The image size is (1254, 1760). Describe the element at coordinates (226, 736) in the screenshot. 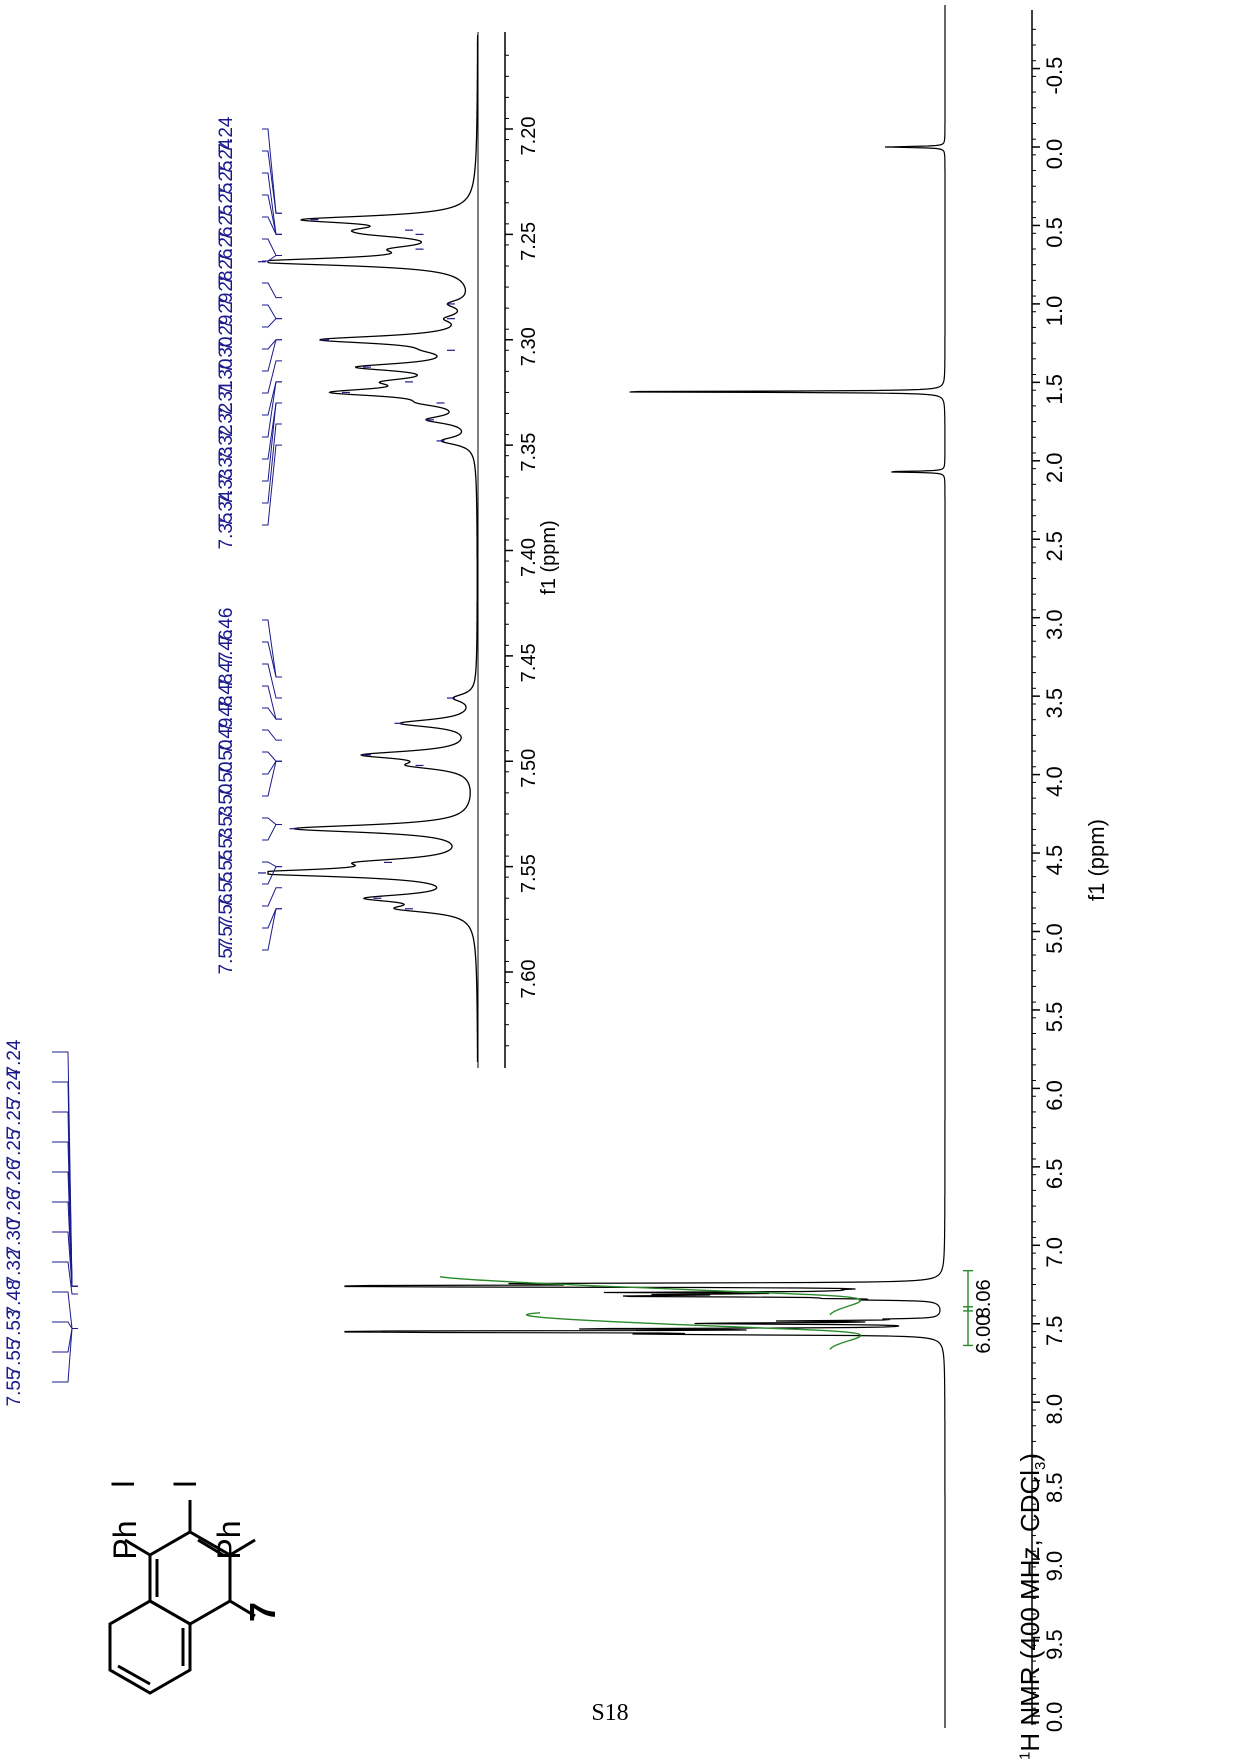

I see `inset-peak-label: 7.49` at that location.